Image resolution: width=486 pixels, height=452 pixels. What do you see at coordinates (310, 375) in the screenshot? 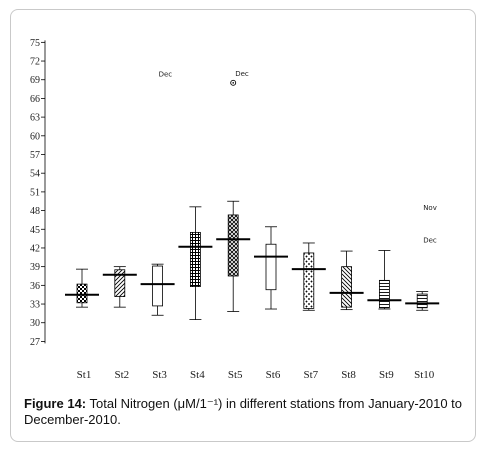
I see `x-tick-label: St7` at bounding box center [310, 375].